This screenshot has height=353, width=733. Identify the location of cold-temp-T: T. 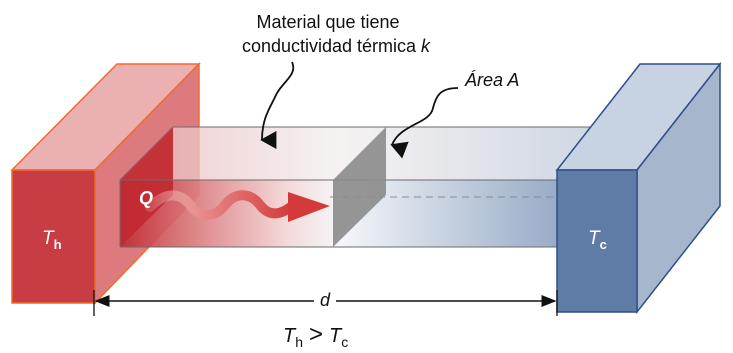
(594, 238).